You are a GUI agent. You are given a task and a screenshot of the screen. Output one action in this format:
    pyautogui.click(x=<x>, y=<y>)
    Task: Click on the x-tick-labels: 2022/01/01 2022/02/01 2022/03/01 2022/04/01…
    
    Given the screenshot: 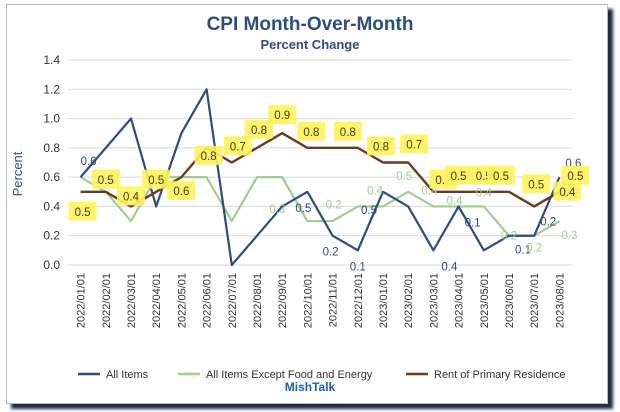 What is the action you would take?
    pyautogui.click(x=321, y=300)
    